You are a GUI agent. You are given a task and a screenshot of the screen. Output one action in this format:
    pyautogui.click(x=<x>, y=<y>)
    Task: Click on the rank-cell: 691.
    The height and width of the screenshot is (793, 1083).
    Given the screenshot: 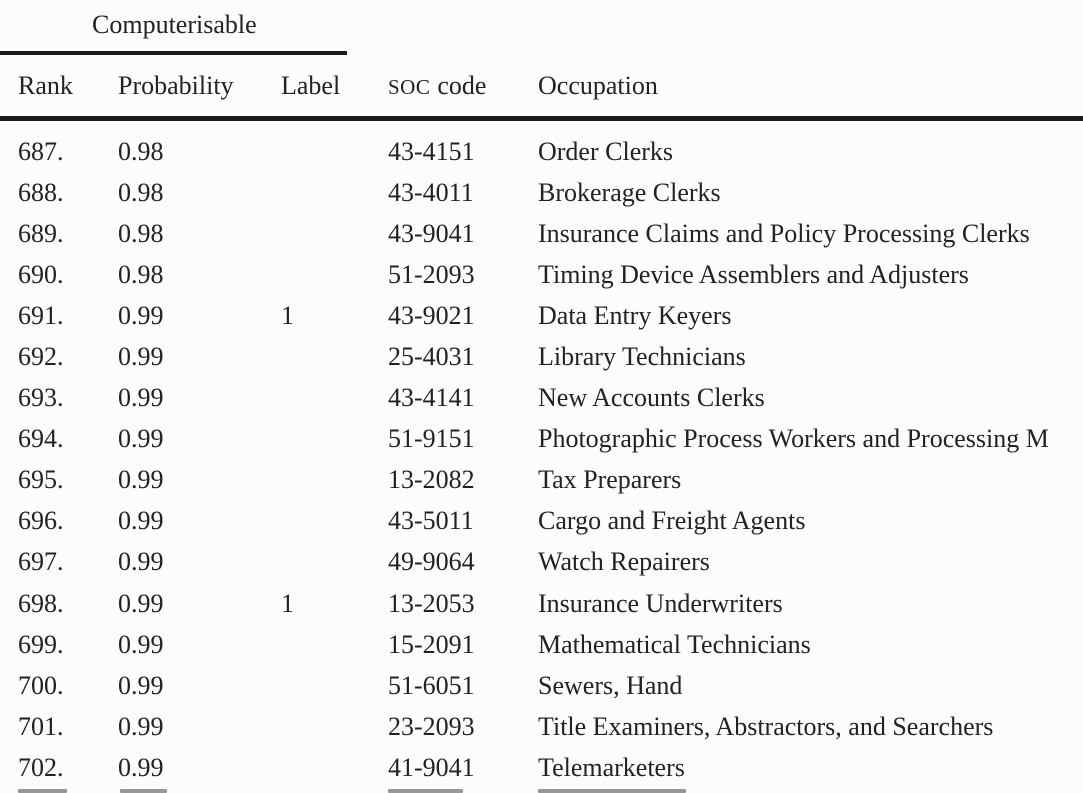 What is the action you would take?
    pyautogui.click(x=41, y=315)
    